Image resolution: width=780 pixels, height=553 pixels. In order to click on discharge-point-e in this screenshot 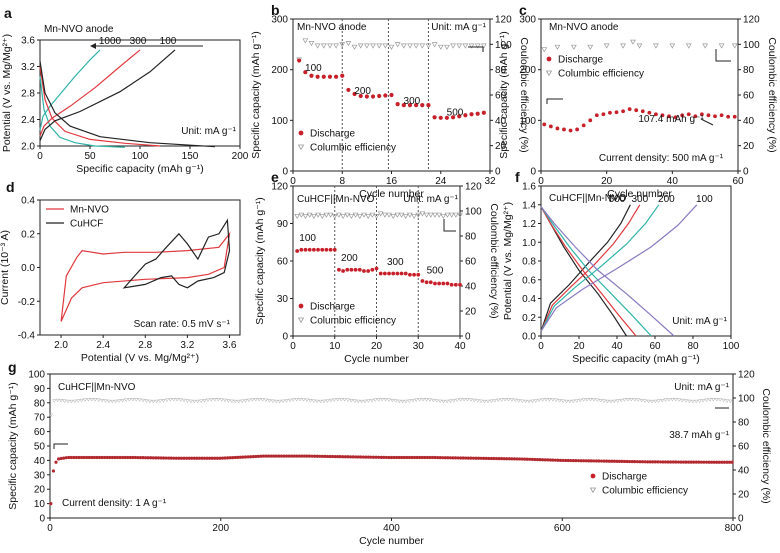, I will do `click(410, 274)`.